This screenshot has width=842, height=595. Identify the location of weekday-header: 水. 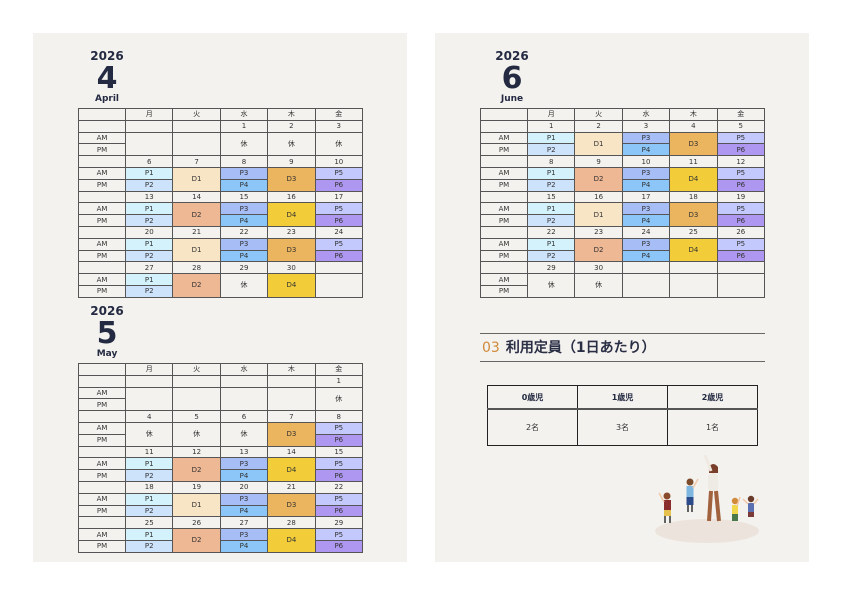
(244, 114).